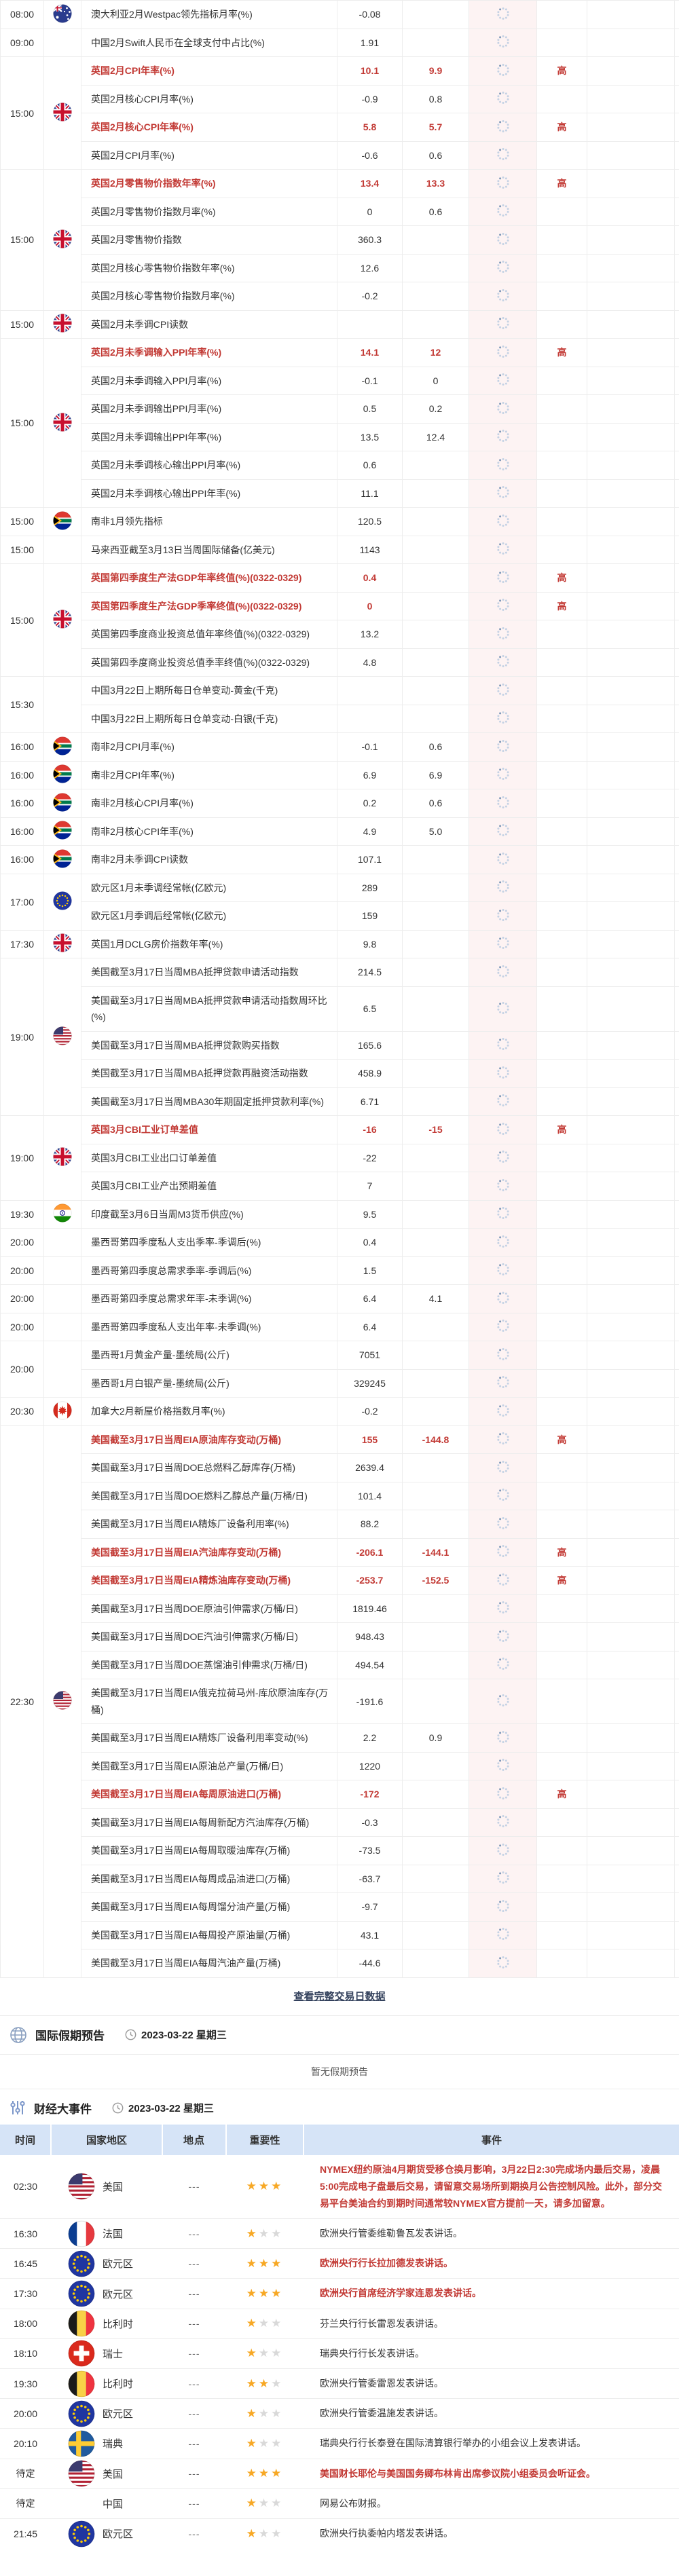 This screenshot has width=679, height=2576. Describe the element at coordinates (22, 902) in the screenshot. I see `event-time: 17:00` at that location.